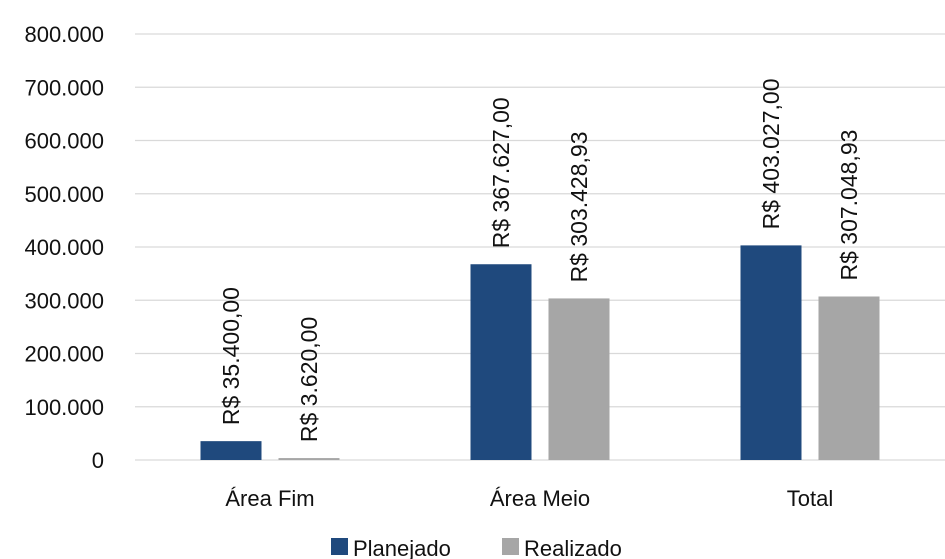  What do you see at coordinates (98, 460) in the screenshot?
I see `y-tick-label: 0` at bounding box center [98, 460].